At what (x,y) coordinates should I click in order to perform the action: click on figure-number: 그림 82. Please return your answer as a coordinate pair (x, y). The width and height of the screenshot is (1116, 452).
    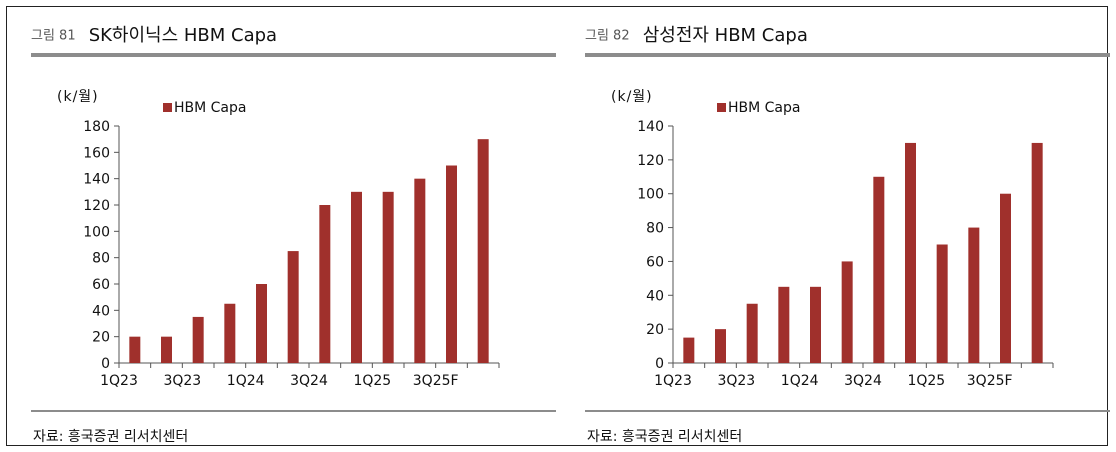
    Looking at the image, I should click on (607, 36).